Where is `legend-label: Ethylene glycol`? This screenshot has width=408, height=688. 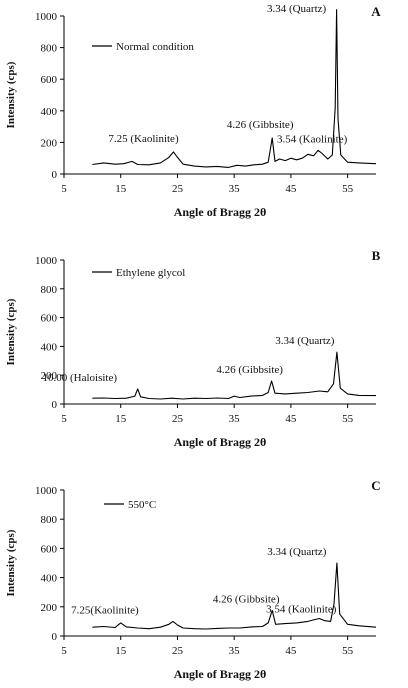
legend-label: Ethylene glycol is located at coordinates (150, 273).